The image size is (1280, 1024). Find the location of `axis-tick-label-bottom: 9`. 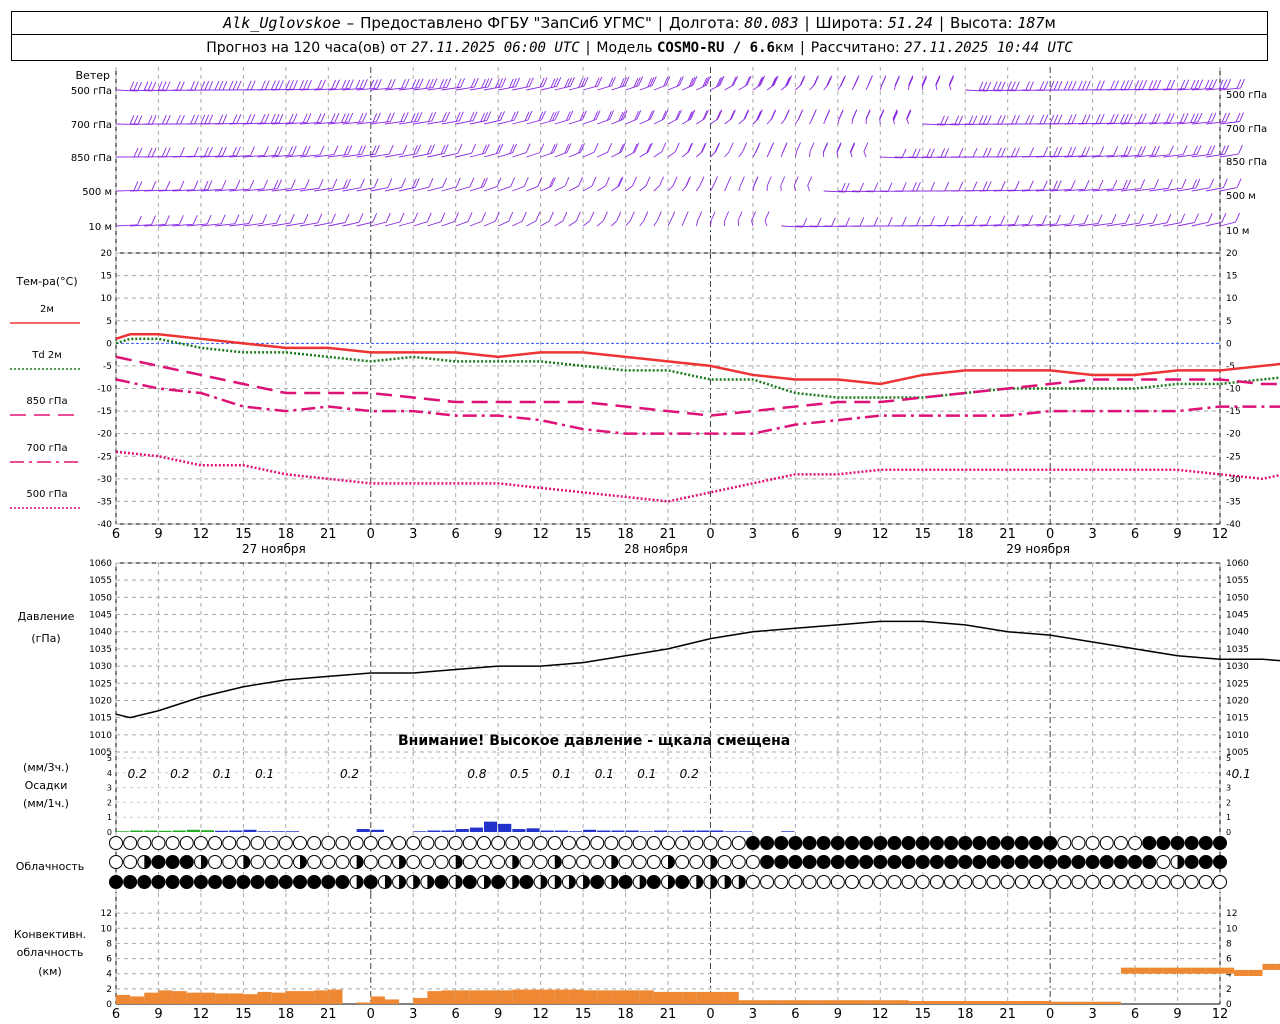

axis-tick-label-bottom: 9 is located at coordinates (158, 1014).